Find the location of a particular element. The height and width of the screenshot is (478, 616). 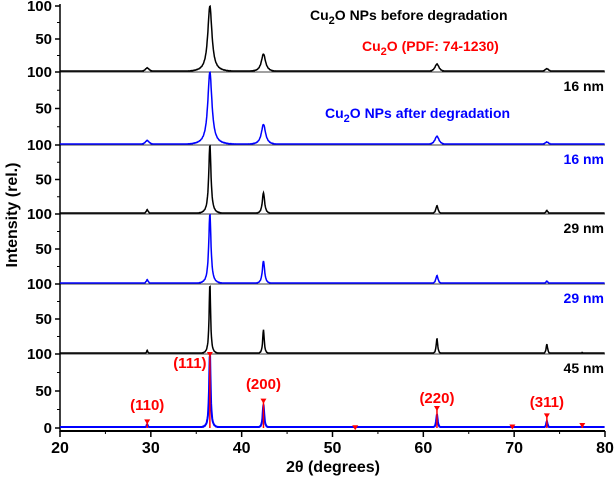

x-axis-label: 2θ (degrees) is located at coordinates (333, 467).